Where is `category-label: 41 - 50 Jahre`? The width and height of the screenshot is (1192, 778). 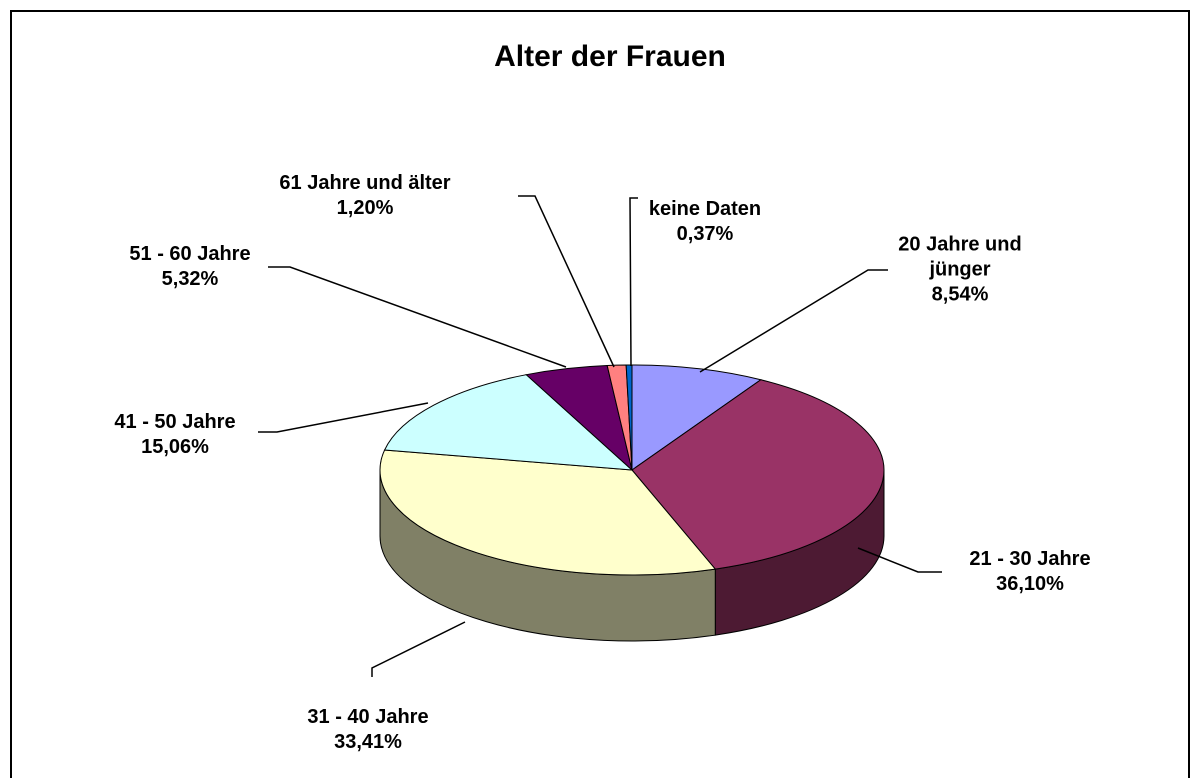 category-label: 41 - 50 Jahre is located at coordinates (175, 422).